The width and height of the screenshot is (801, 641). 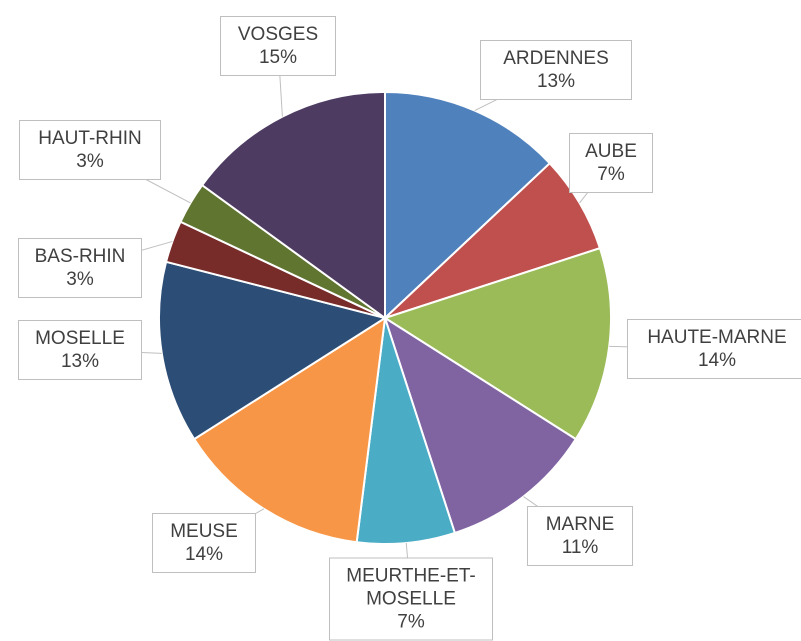 What do you see at coordinates (80, 268) in the screenshot?
I see `data-label: BAS-RHIN 3%` at bounding box center [80, 268].